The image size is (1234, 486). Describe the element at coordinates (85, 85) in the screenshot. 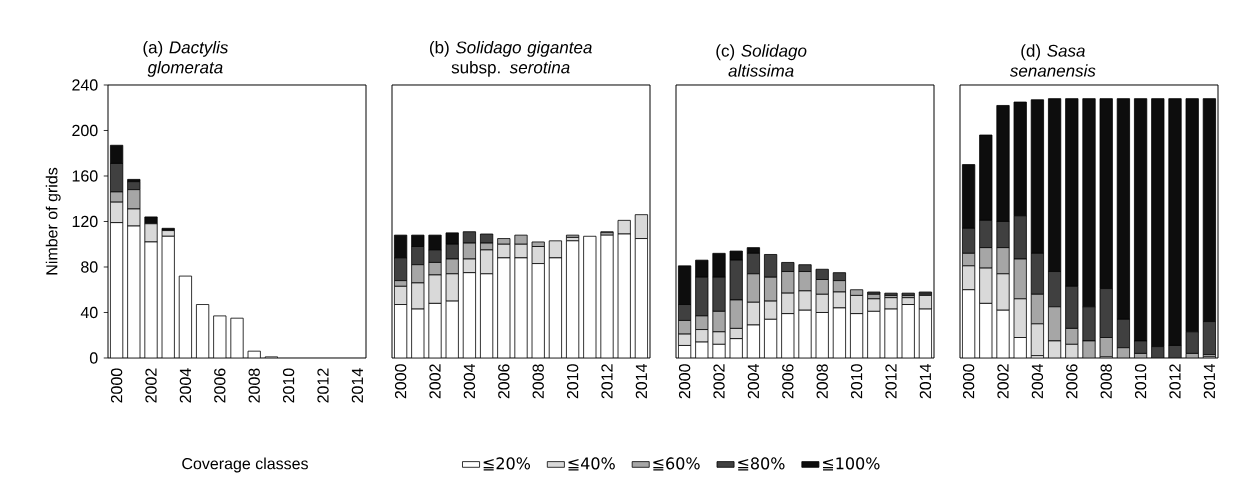

I see `y-tick-label: 240` at that location.